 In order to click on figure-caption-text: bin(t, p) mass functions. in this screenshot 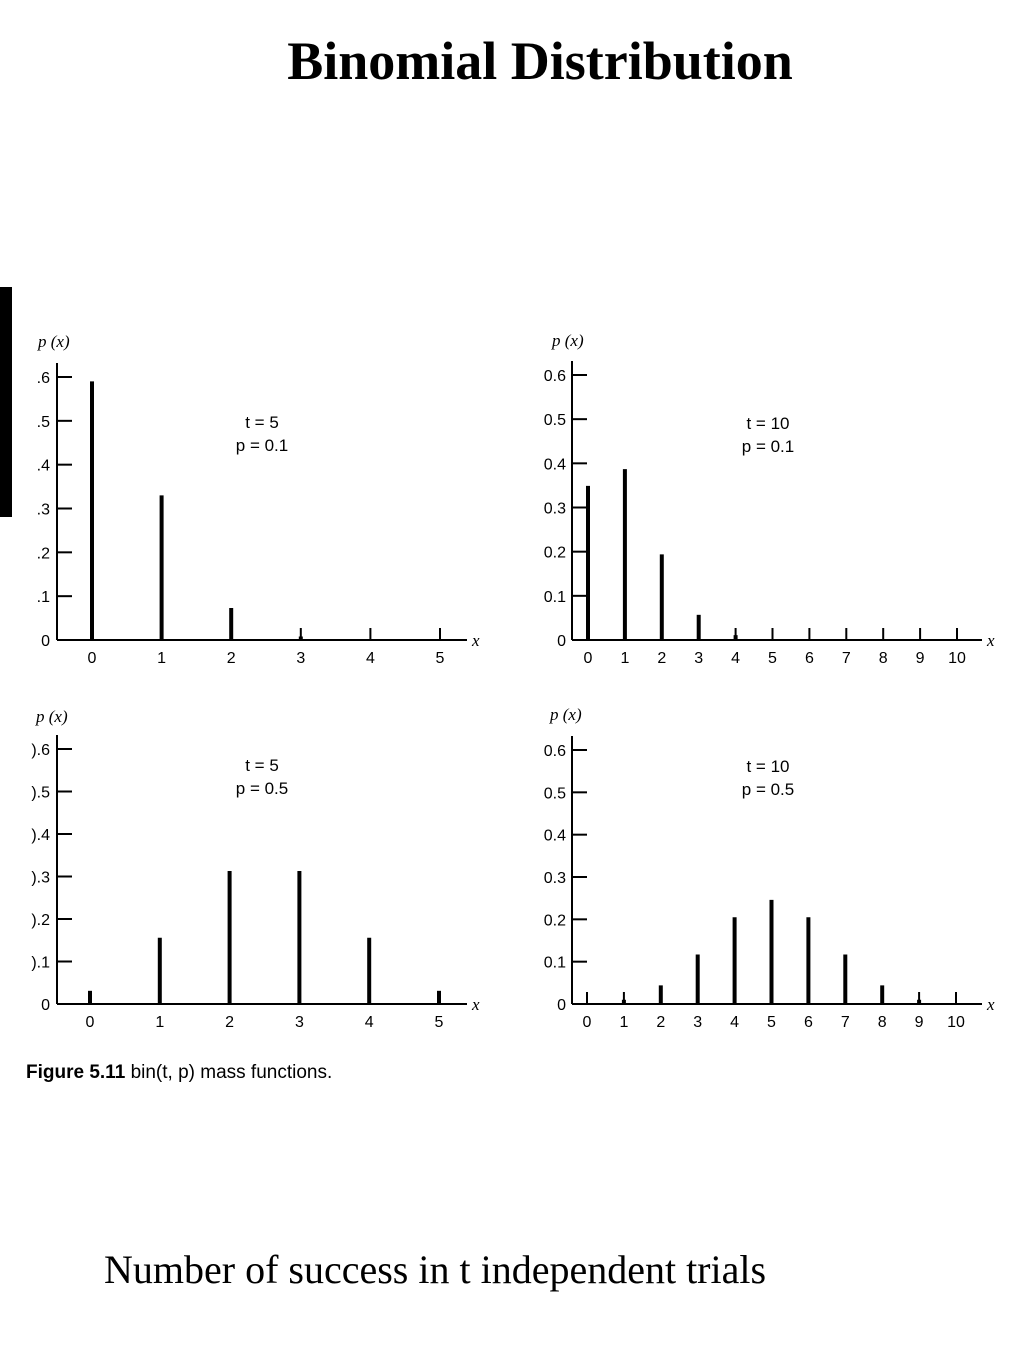, I will do `click(231, 1072)`.